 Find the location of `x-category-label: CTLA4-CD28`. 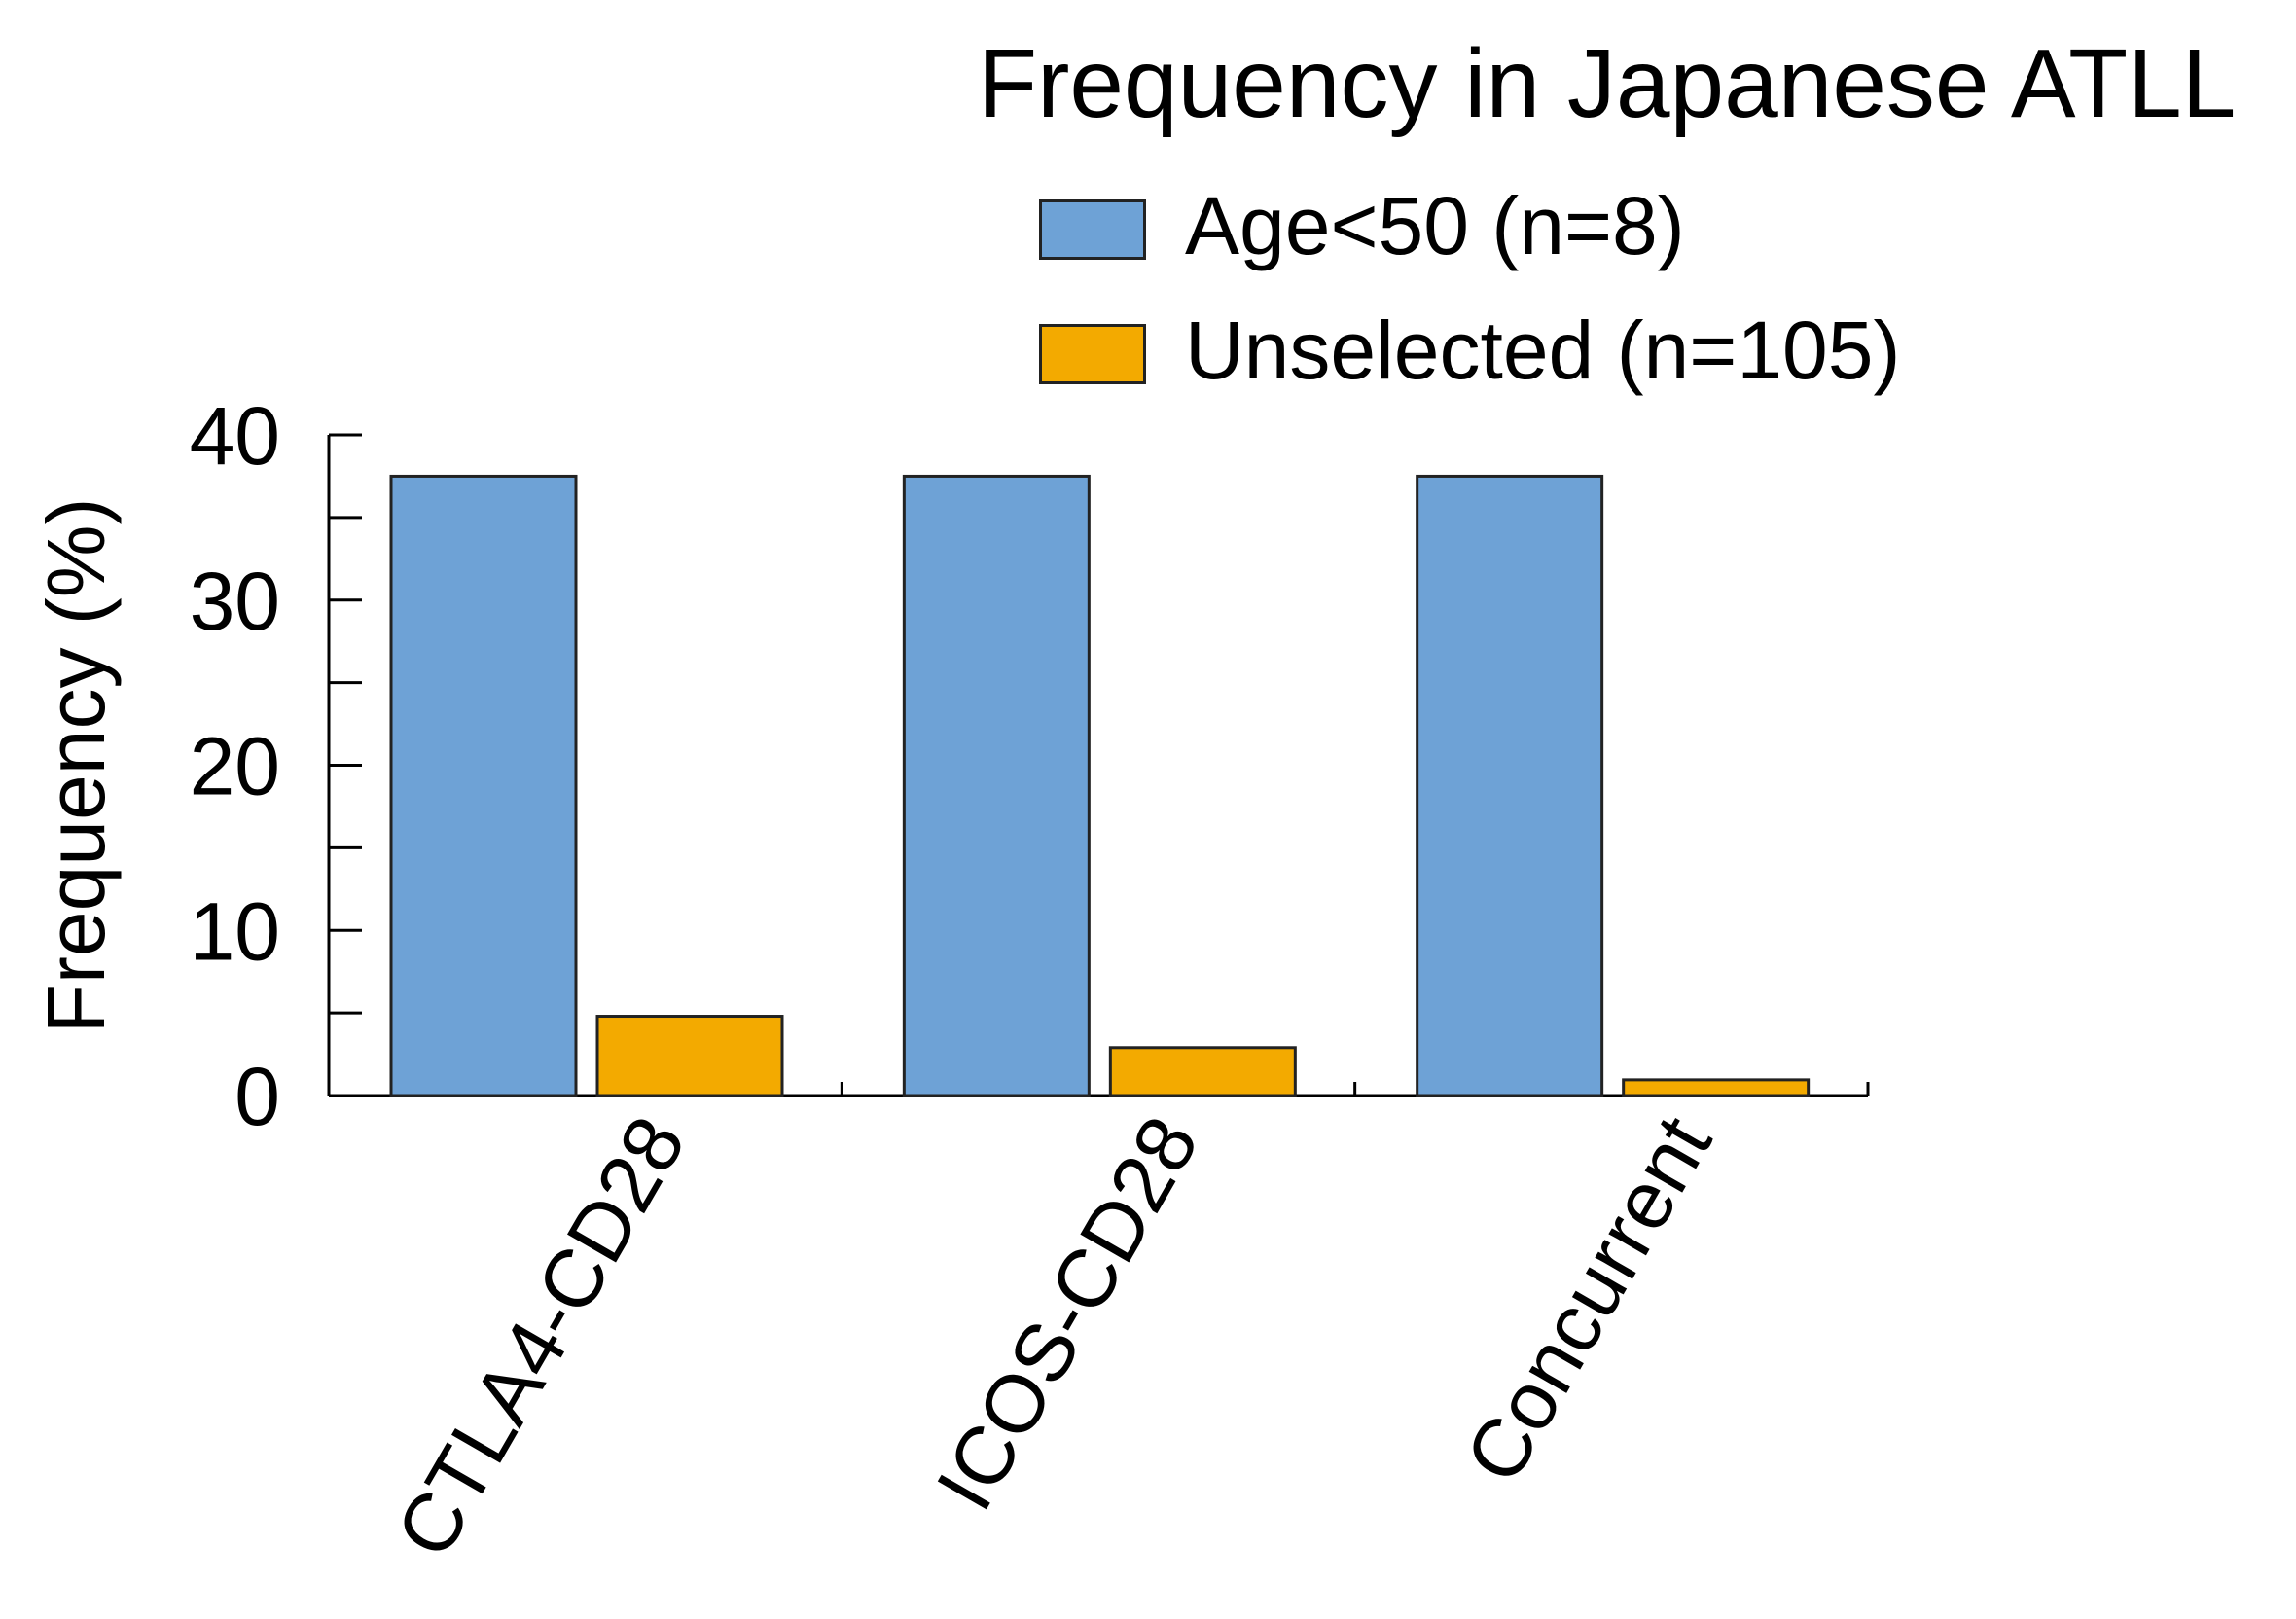

x-category-label: CTLA4-CD28 is located at coordinates (540, 1336).